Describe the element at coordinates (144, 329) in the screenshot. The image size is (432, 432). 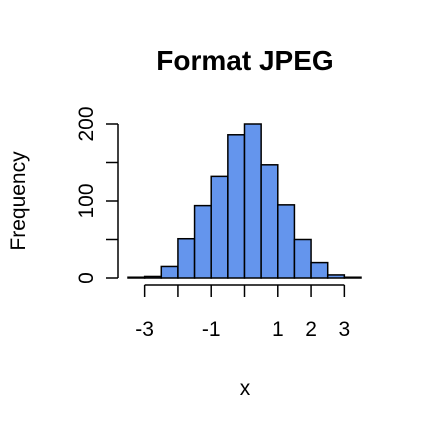
I see `x-tick-label: -3` at that location.